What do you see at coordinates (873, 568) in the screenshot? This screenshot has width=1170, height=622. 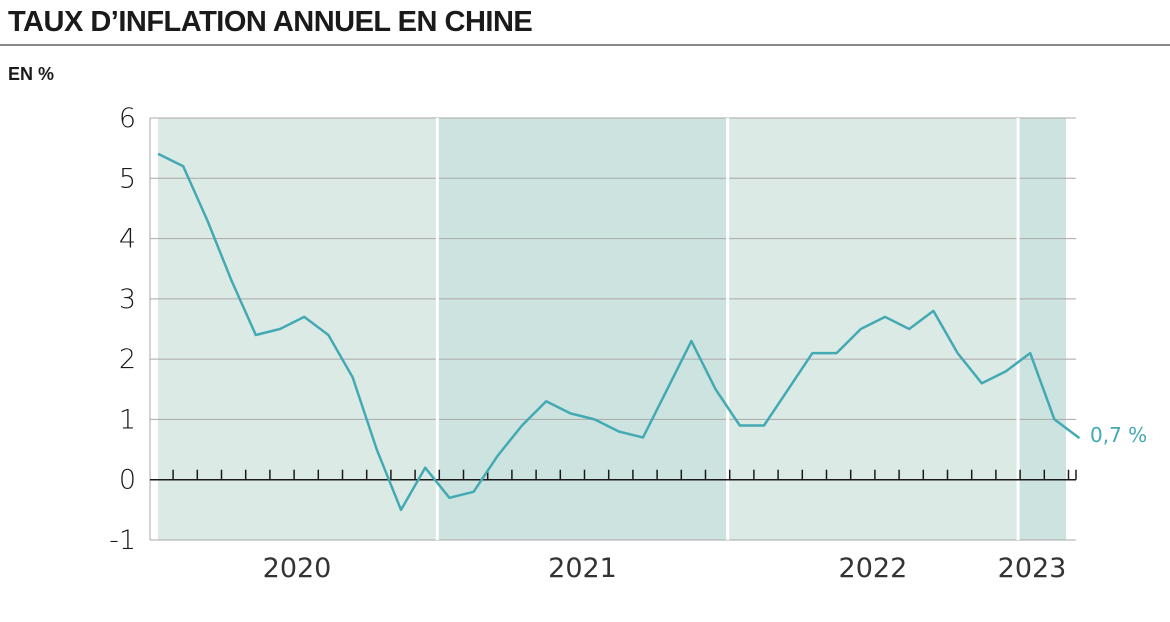 I see `x-year-label-2022: 2022` at bounding box center [873, 568].